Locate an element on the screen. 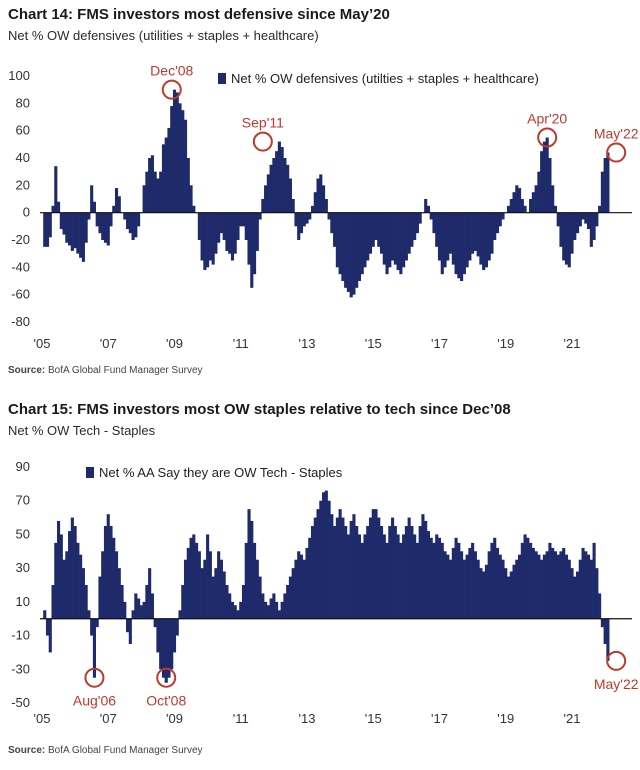 This screenshot has width=640, height=770. y-tick-label: -60 is located at coordinates (20, 294).